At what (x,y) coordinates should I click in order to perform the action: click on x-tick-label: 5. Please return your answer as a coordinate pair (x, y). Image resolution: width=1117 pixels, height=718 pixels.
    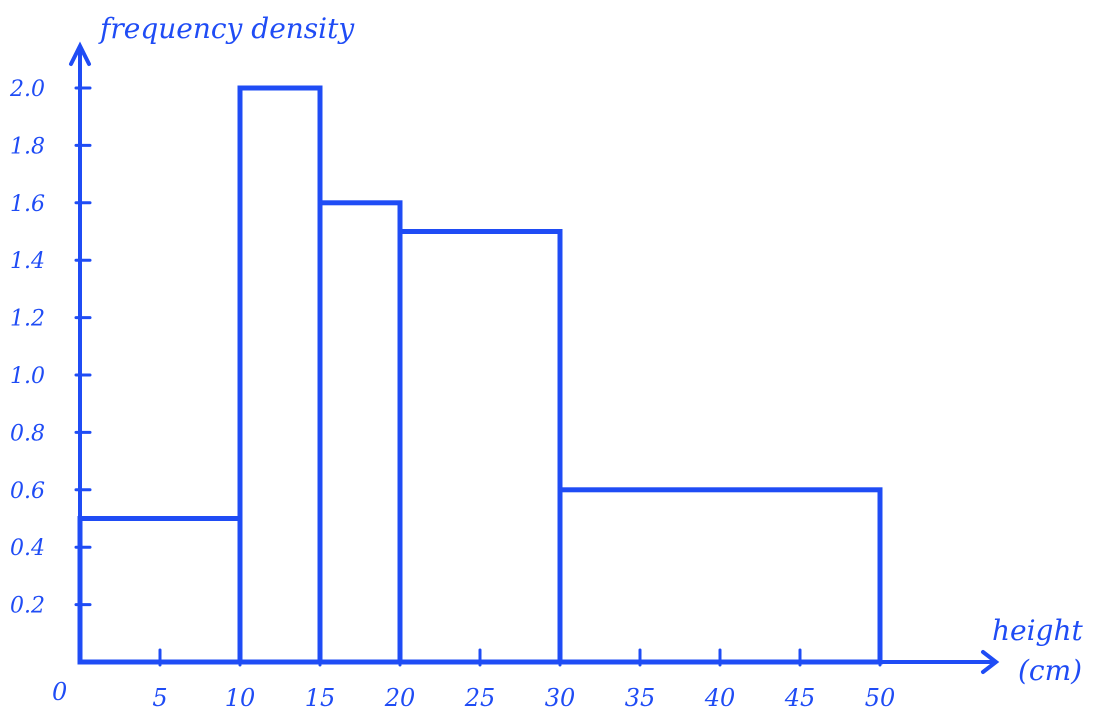
    Looking at the image, I should click on (159, 698).